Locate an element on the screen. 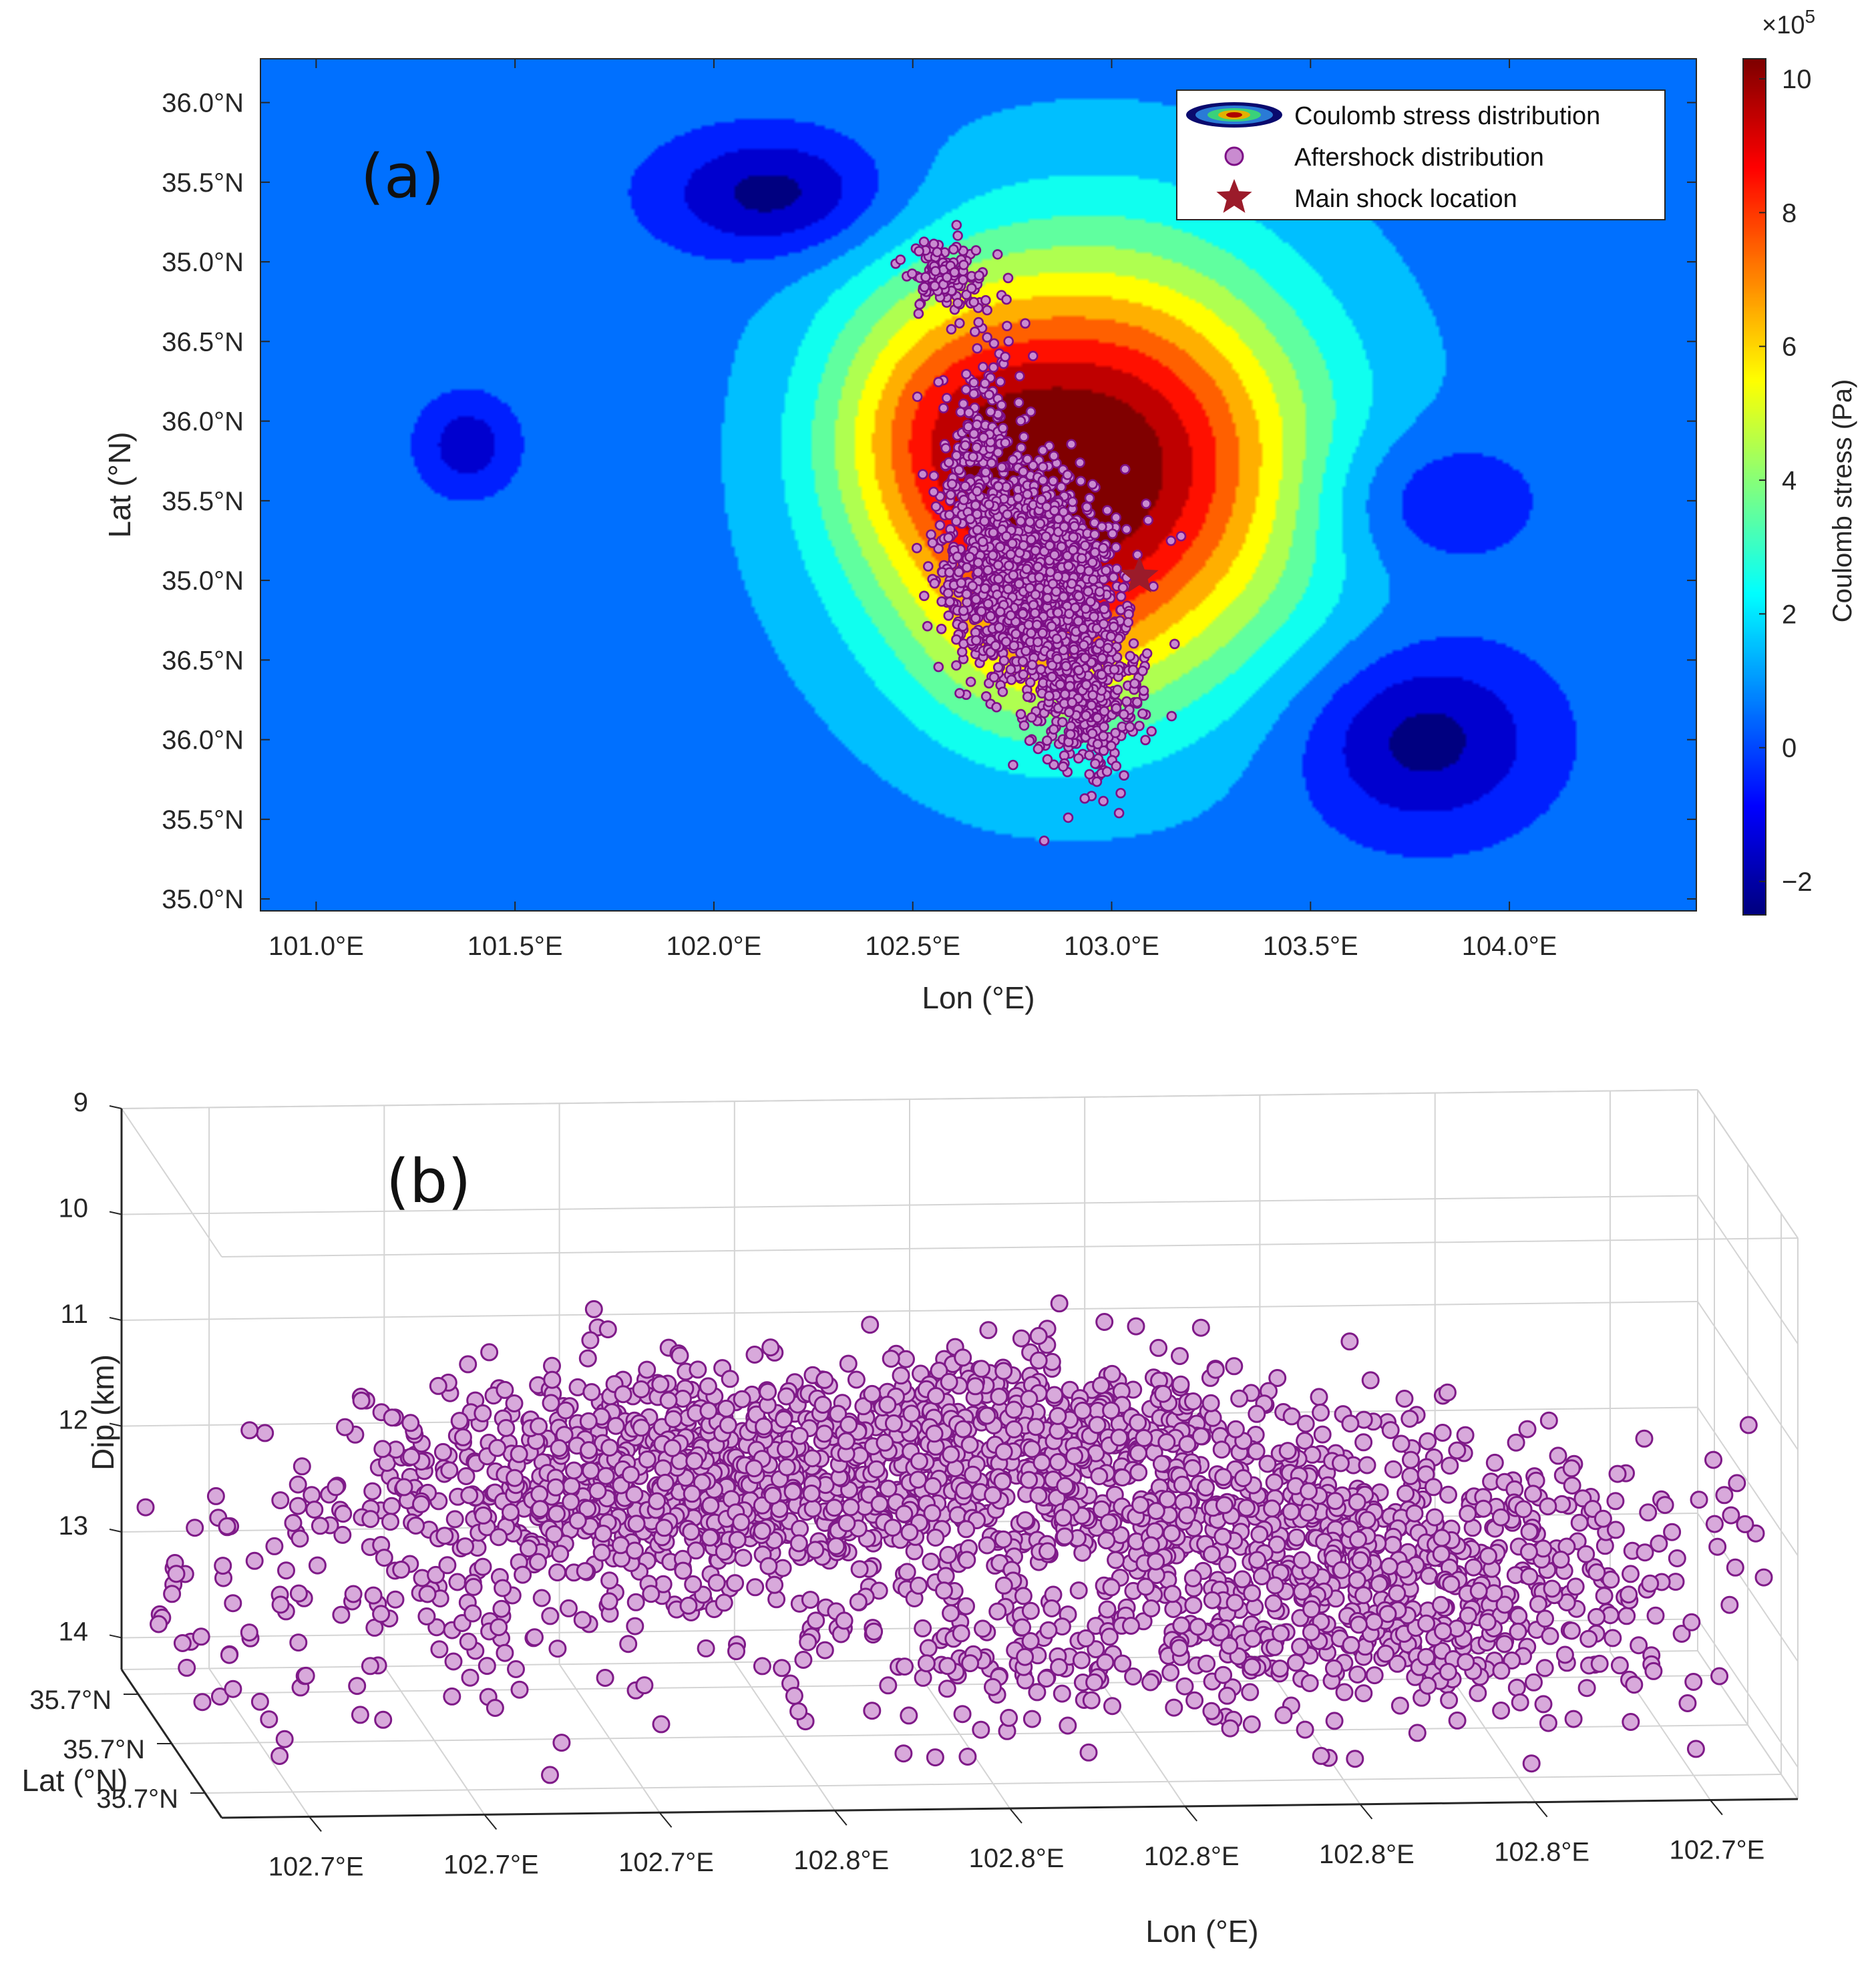 Image resolution: width=1876 pixels, height=1962 pixels. colorbar-label: Coulomb stress (Pa) is located at coordinates (1842, 501).